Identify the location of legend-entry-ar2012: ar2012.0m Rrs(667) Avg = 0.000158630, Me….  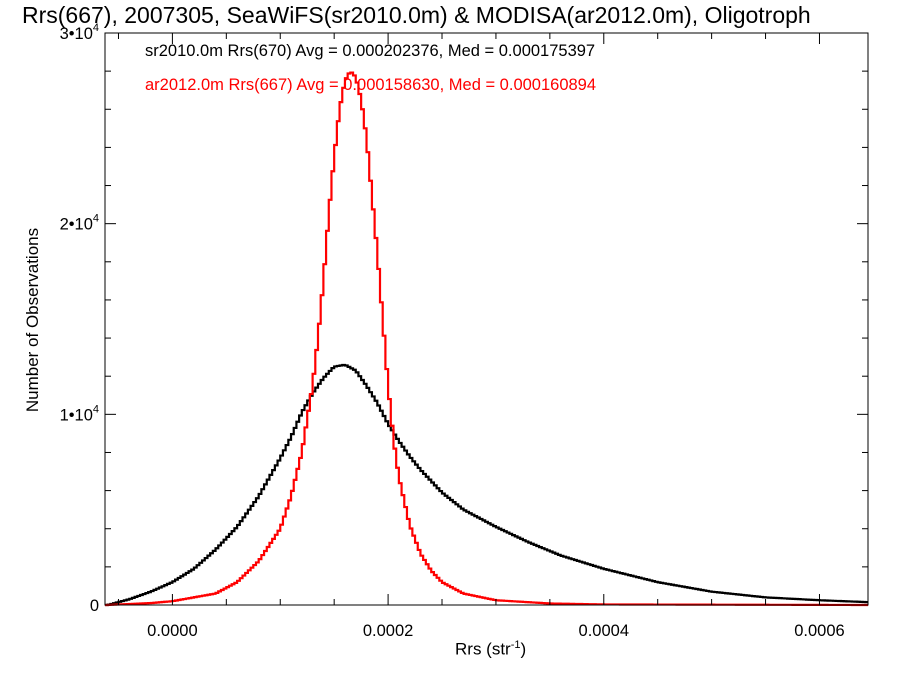
(371, 85).